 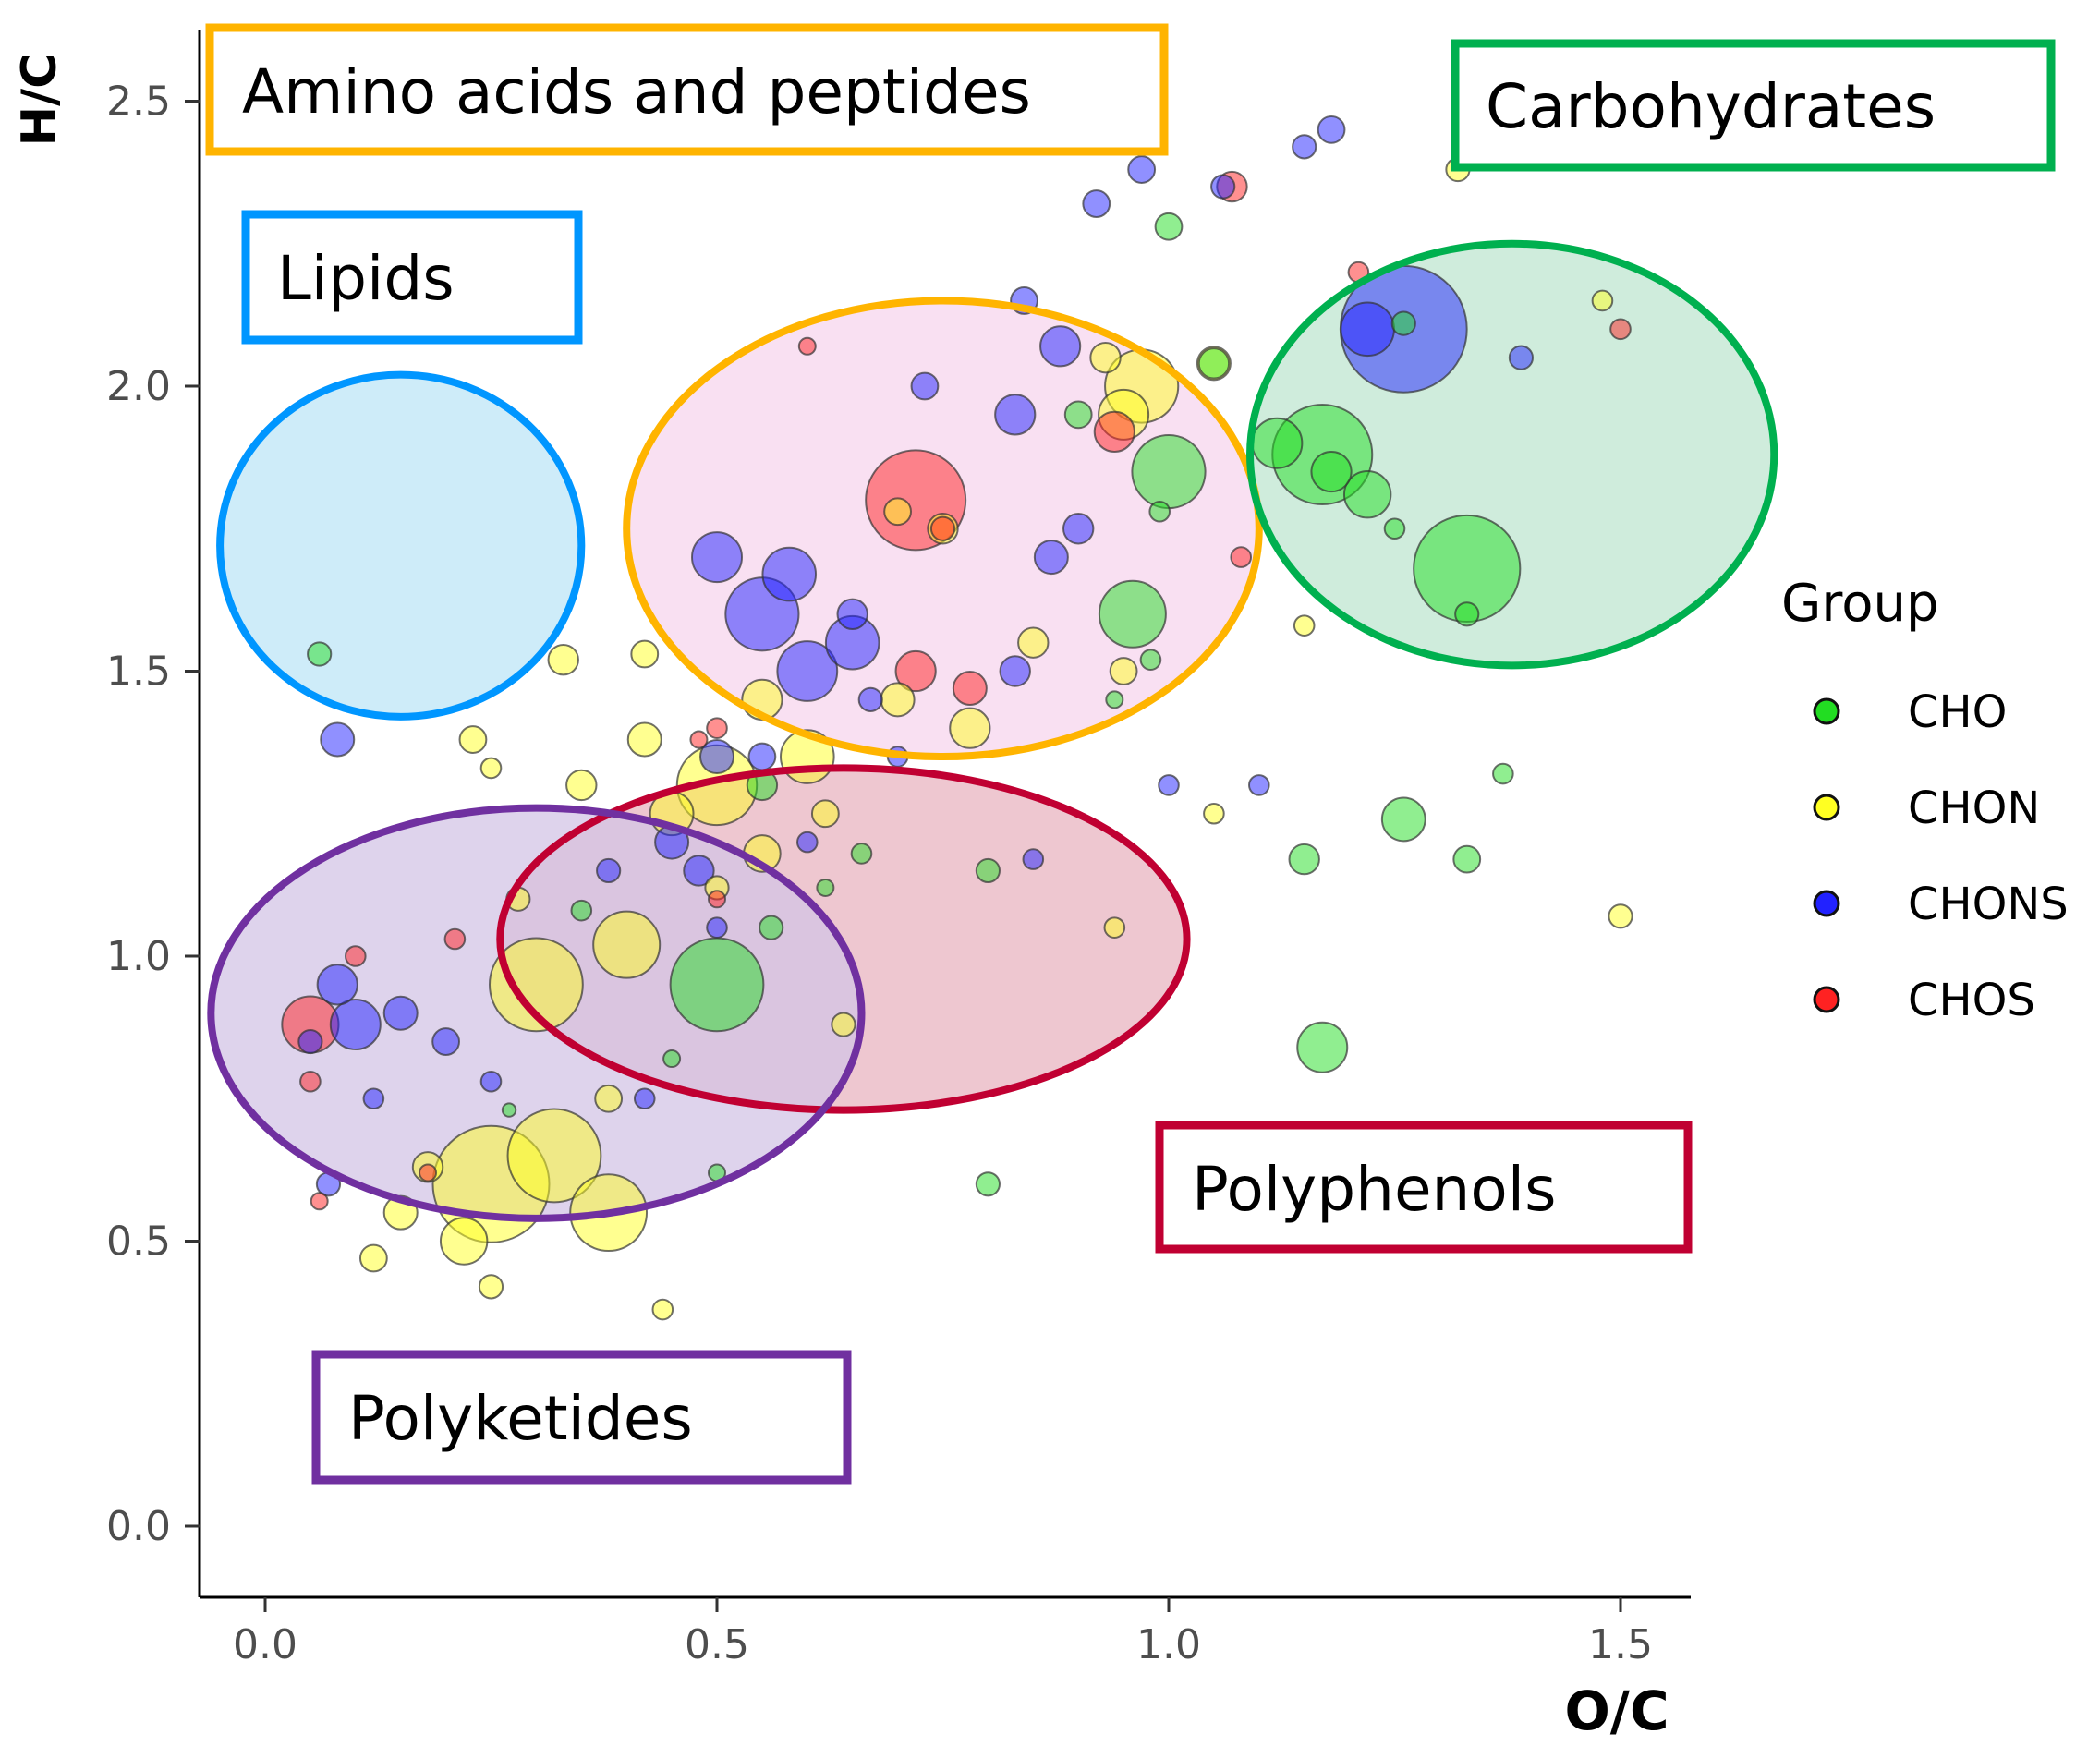 What do you see at coordinates (1168, 1644) in the screenshot?
I see `x-tick-label: 1.0` at bounding box center [1168, 1644].